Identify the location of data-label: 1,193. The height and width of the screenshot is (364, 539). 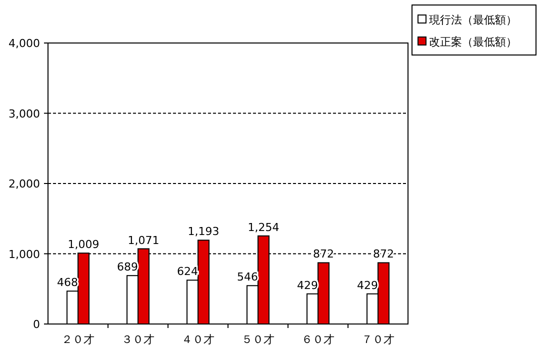
(204, 231).